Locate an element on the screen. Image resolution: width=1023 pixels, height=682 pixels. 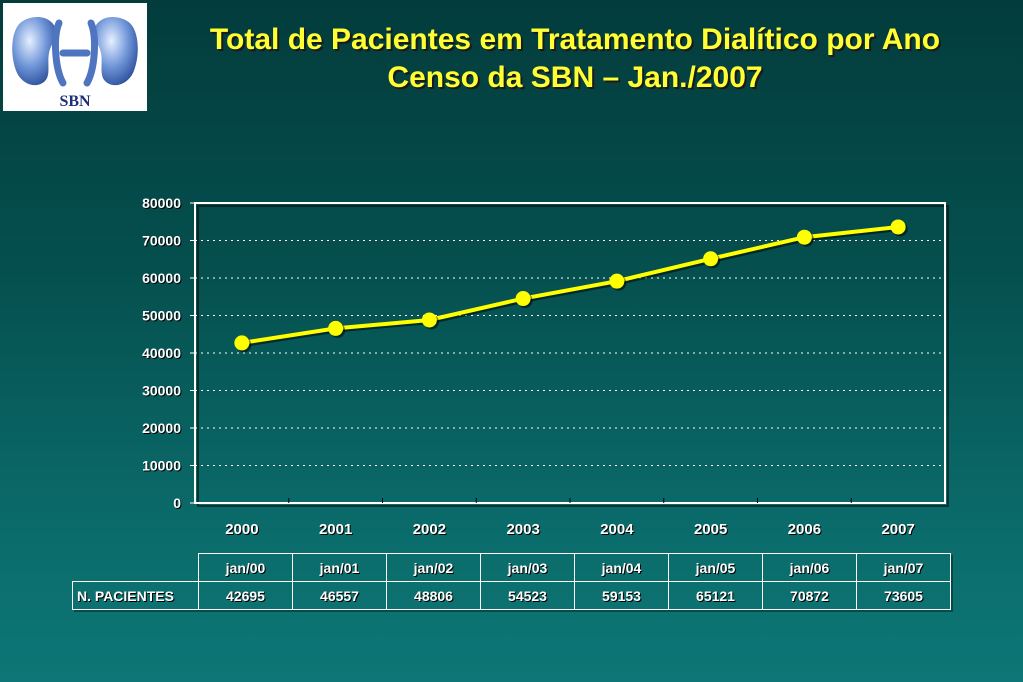
y-tick-label-shadow: 50000 is located at coordinates (162, 317).